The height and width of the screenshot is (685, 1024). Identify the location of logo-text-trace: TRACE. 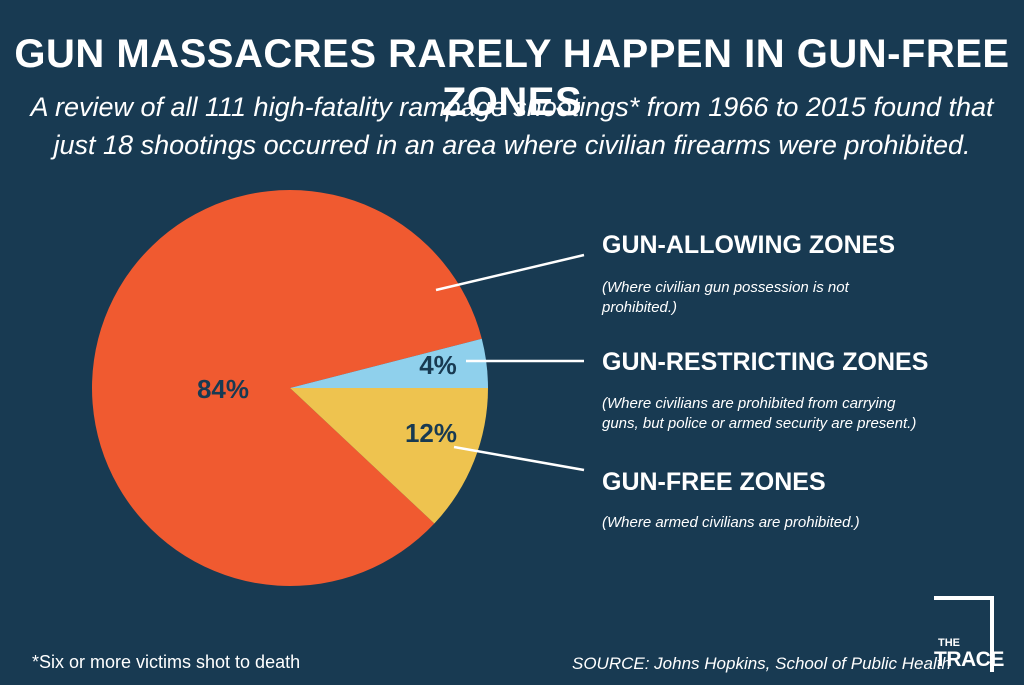
(969, 659).